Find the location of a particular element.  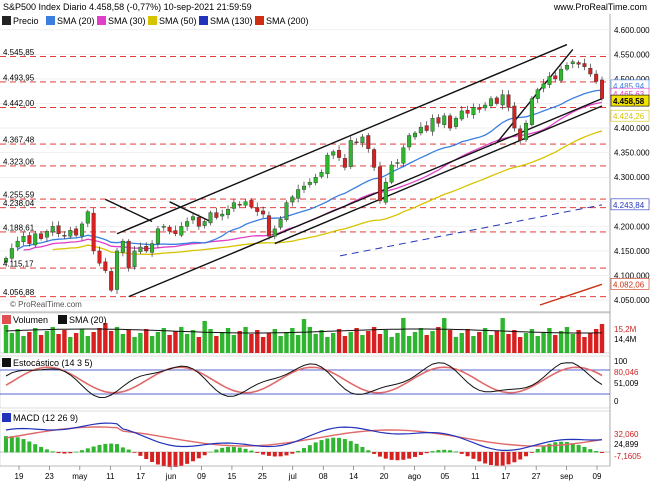

legend-sma30: SMA (30) is located at coordinates (127, 21).